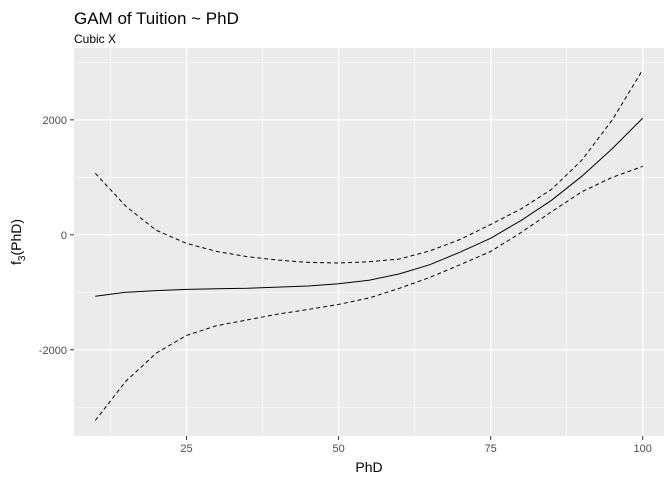  I want to click on y-axis-title-main: f, so click(16, 263).